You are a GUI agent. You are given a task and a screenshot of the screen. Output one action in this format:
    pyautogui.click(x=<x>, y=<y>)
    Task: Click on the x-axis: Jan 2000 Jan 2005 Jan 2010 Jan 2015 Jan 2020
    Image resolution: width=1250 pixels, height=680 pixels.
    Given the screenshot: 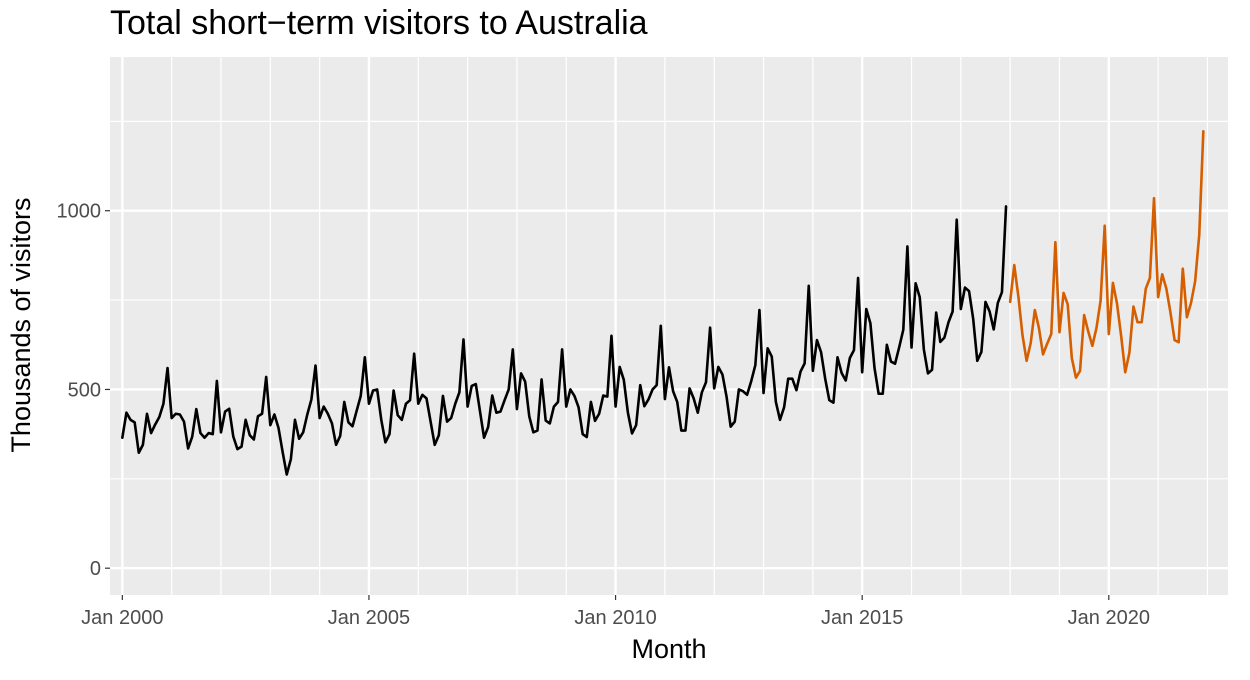 What is the action you would take?
    pyautogui.click(x=615, y=612)
    